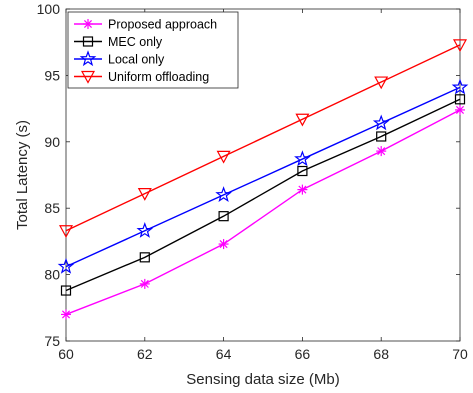  Describe the element at coordinates (158, 77) in the screenshot. I see `legend-label: Uniform offloading` at that location.